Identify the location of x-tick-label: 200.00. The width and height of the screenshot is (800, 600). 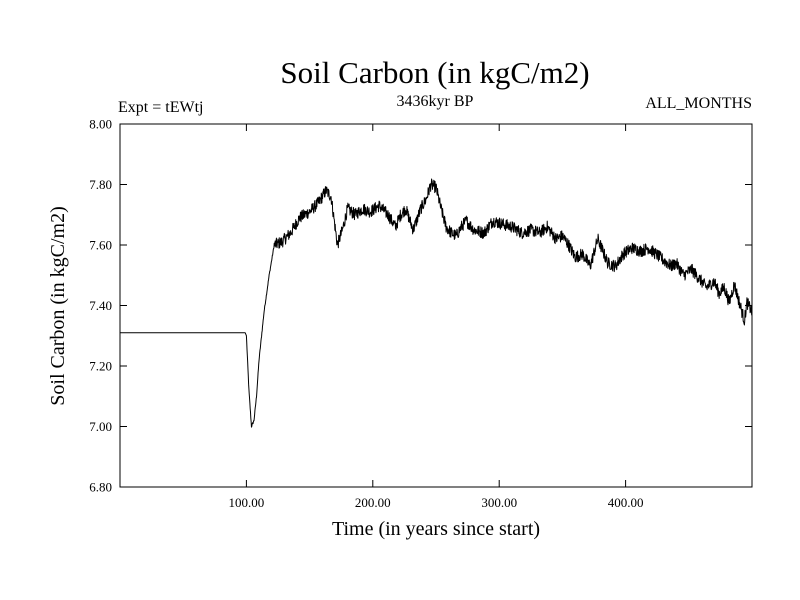
(373, 502).